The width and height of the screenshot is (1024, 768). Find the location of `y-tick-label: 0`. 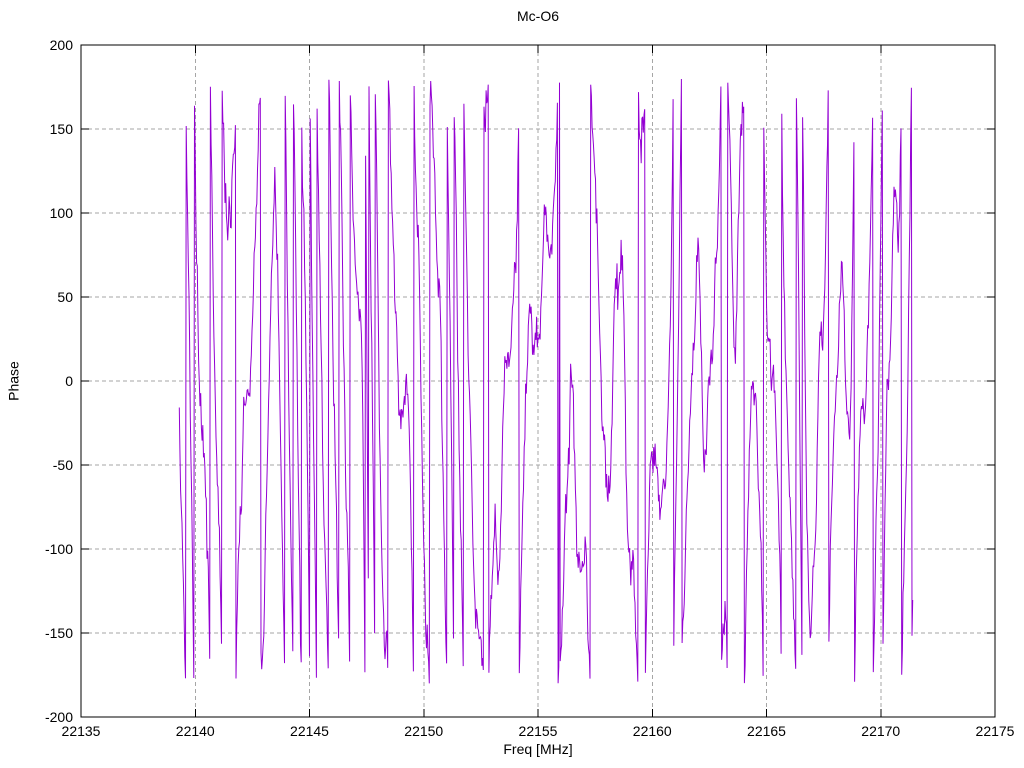

y-tick-label: 0 is located at coordinates (69, 381).